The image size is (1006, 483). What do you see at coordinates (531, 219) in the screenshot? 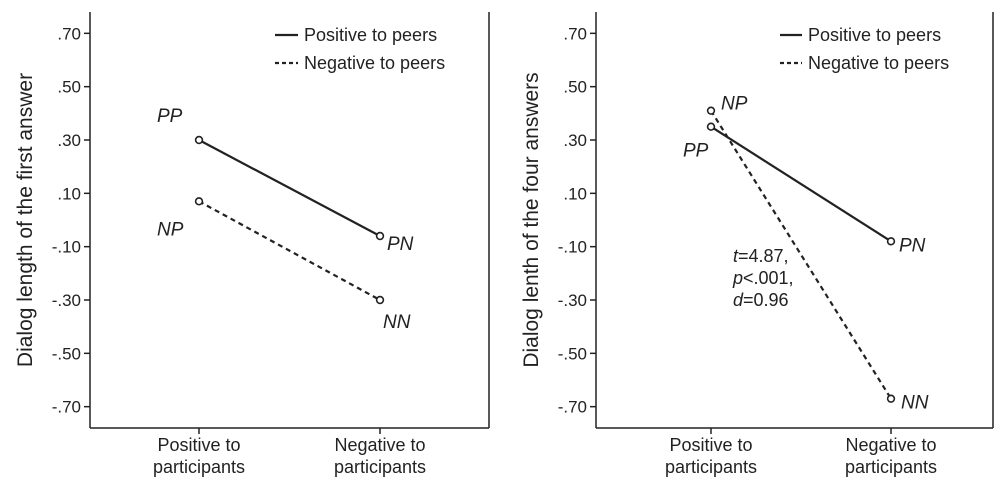
I see `y-axis-label: Dialog lenth of the four answers` at bounding box center [531, 219].